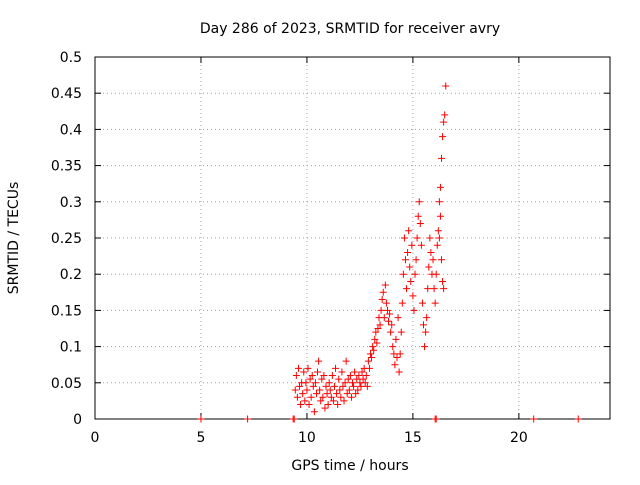 The height and width of the screenshot is (485, 640). I want to click on y-tick-label: 0.5, so click(71, 58).